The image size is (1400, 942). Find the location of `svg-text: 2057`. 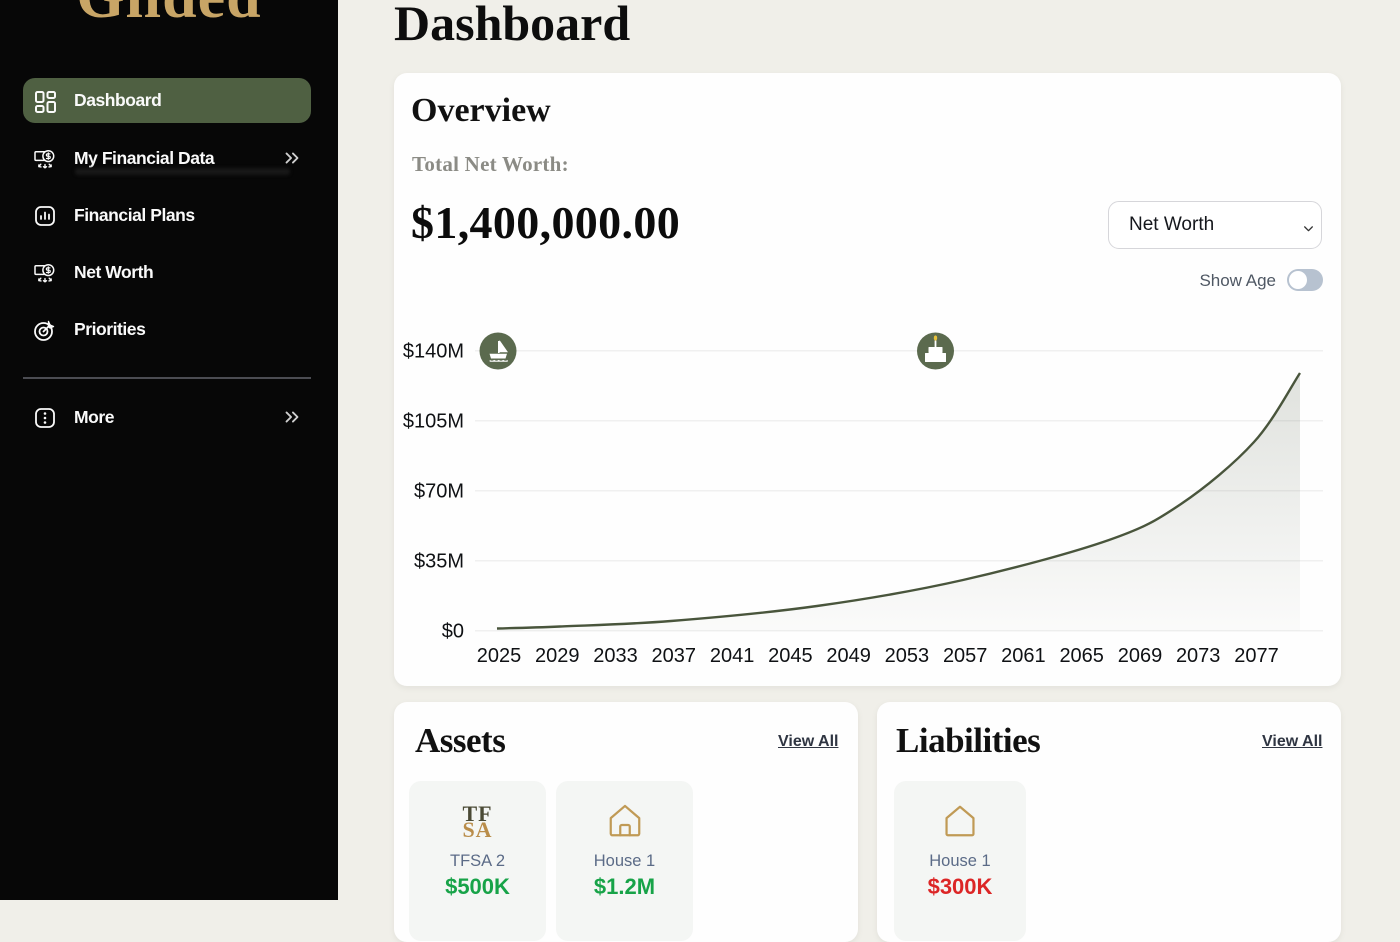

svg-text: 2057 is located at coordinates (965, 656).